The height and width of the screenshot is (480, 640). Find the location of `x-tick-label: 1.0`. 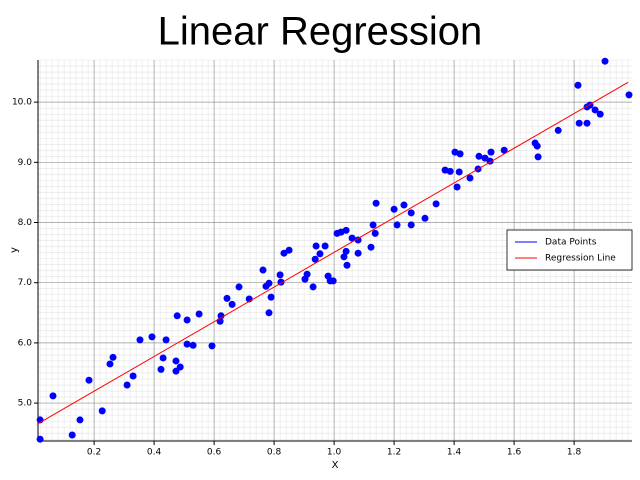

x-tick-label: 1.0 is located at coordinates (334, 453).